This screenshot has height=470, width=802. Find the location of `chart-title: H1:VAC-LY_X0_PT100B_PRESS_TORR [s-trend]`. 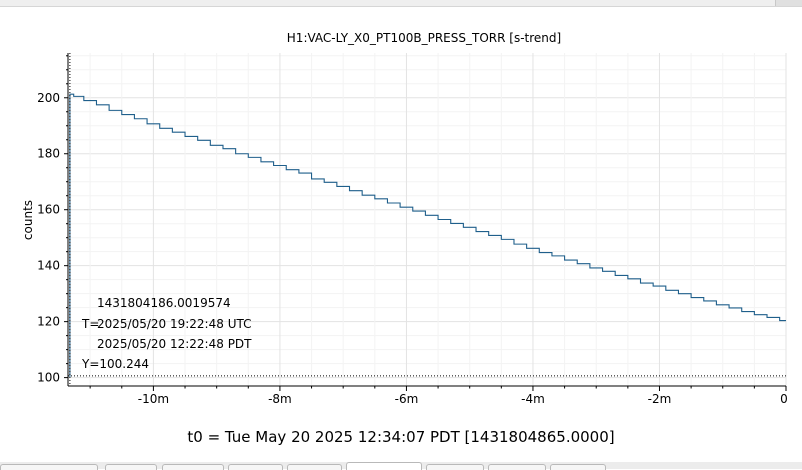

chart-title: H1:VAC-LY_X0_PT100B_PRESS_TORR [s-trend] is located at coordinates (424, 38).